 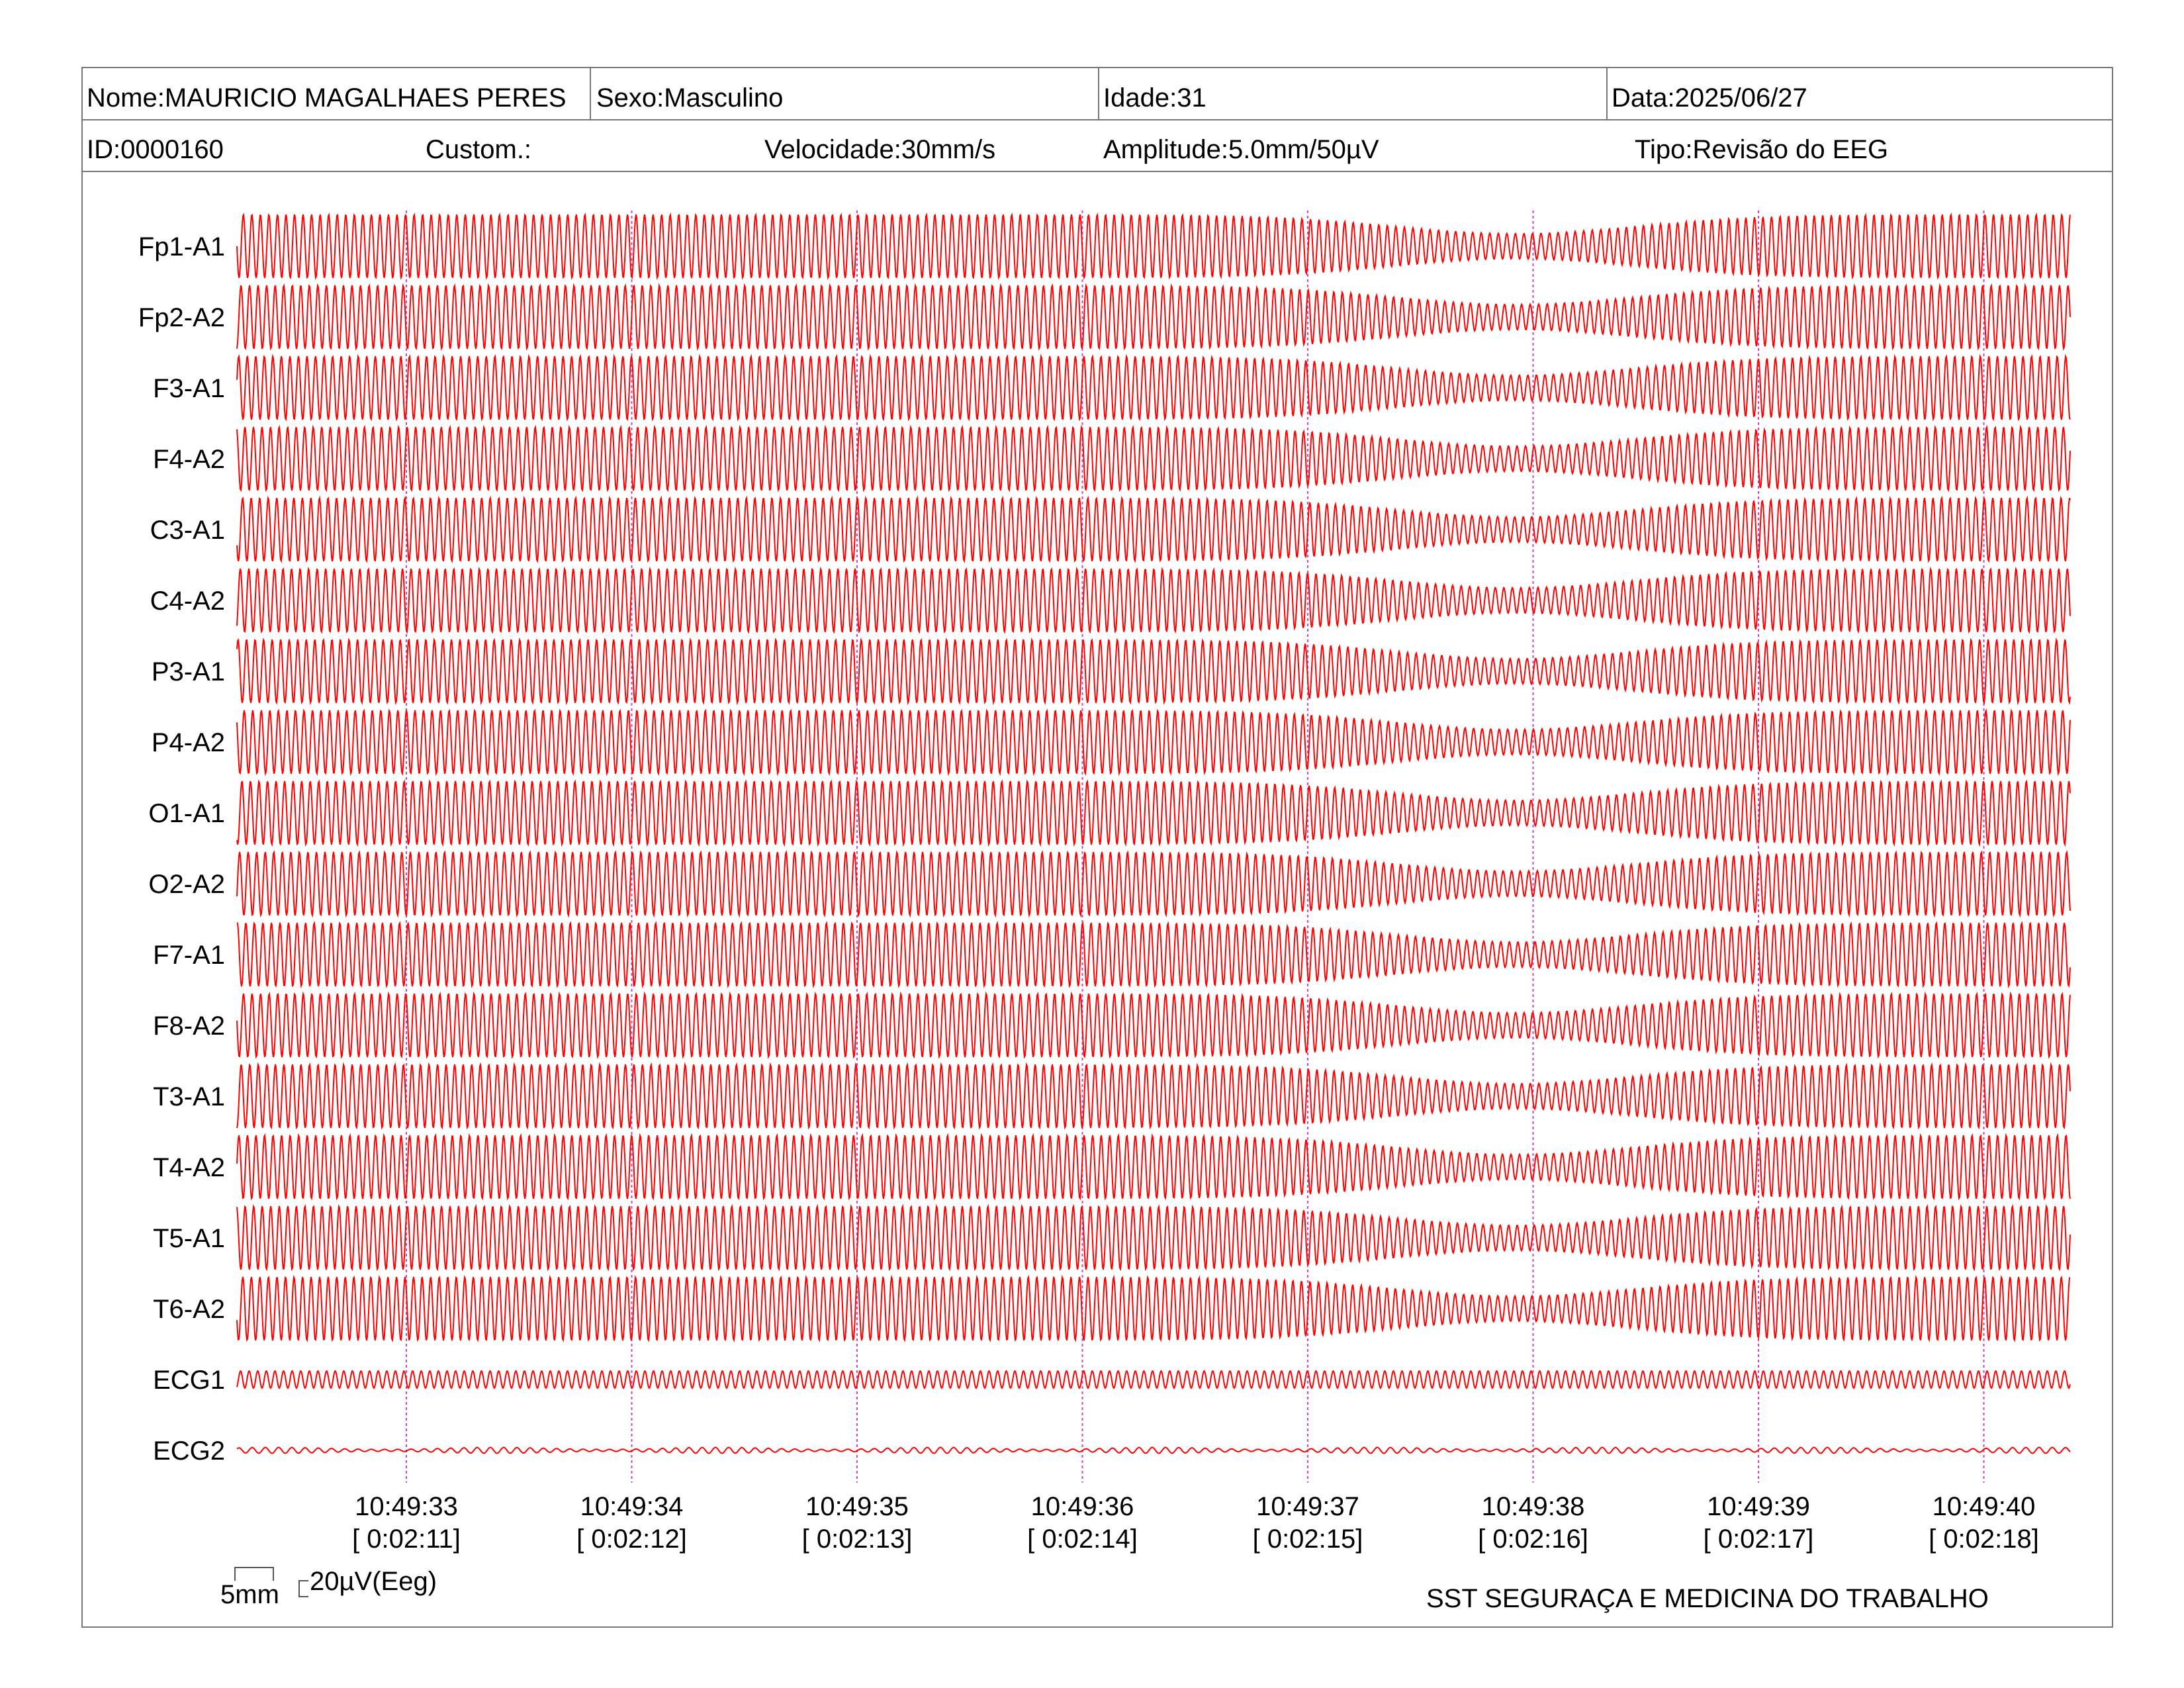 I want to click on trace-f3-a1, so click(x=1153, y=387).